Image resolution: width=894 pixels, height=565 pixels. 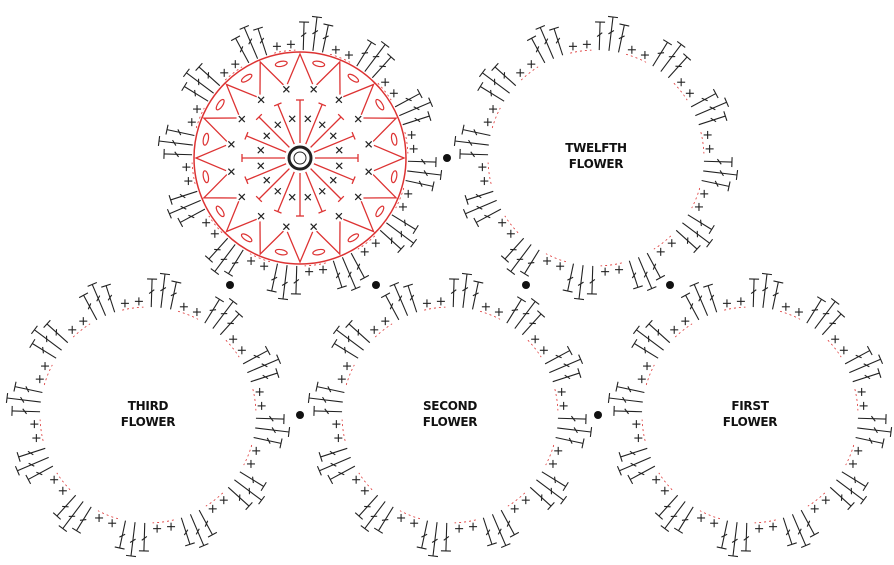 I want to click on center-ring, so click(x=300, y=158).